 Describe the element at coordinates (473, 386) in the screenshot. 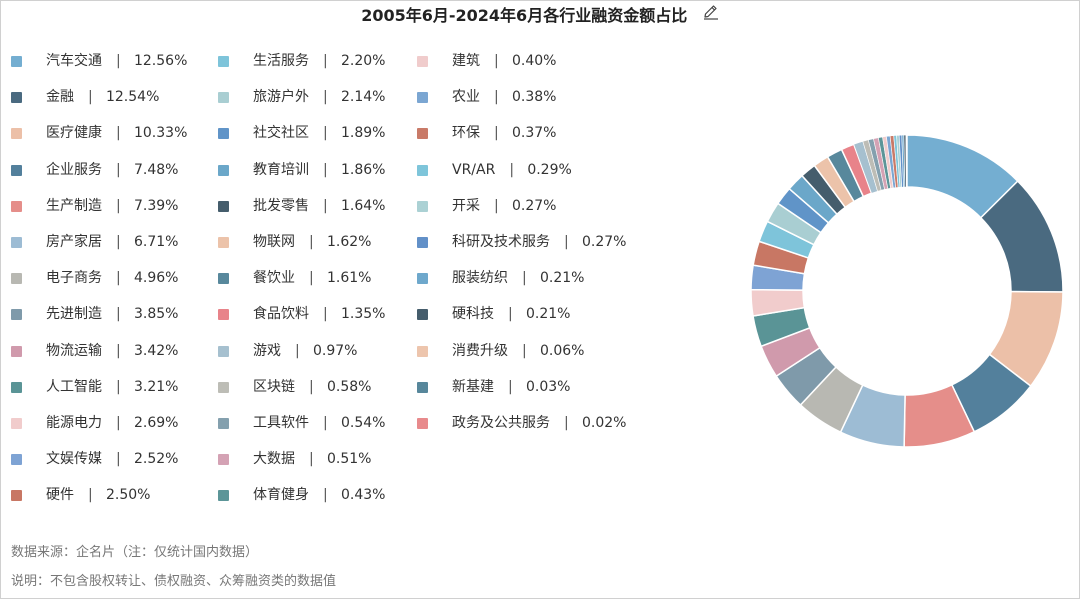

I see `legend-label: 新基建` at that location.